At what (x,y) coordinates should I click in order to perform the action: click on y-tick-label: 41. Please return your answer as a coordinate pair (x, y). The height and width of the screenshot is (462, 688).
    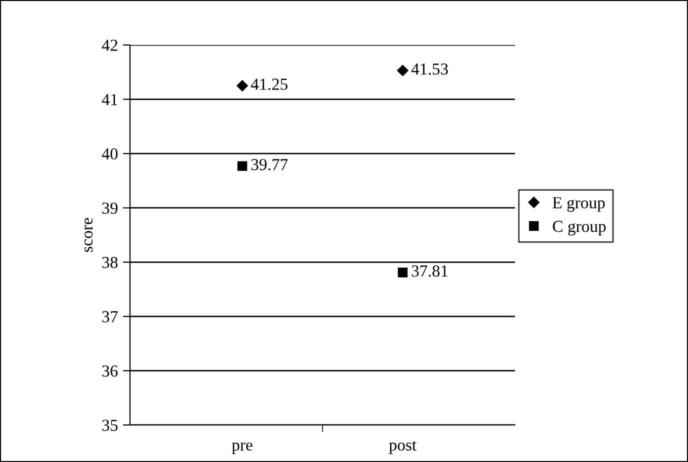
    Looking at the image, I should click on (110, 100).